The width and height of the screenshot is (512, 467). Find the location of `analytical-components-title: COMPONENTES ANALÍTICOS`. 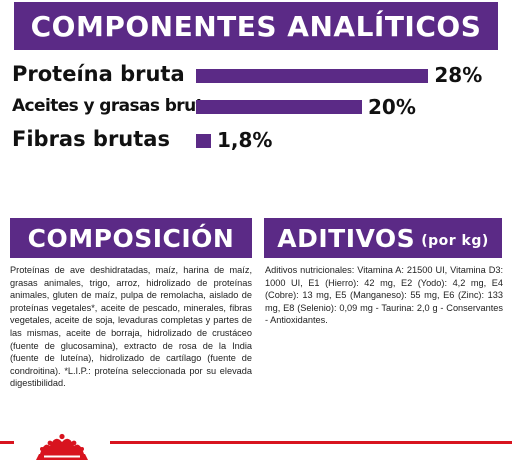

analytical-components-title: COMPONENTES ANALÍTICOS is located at coordinates (256, 26).